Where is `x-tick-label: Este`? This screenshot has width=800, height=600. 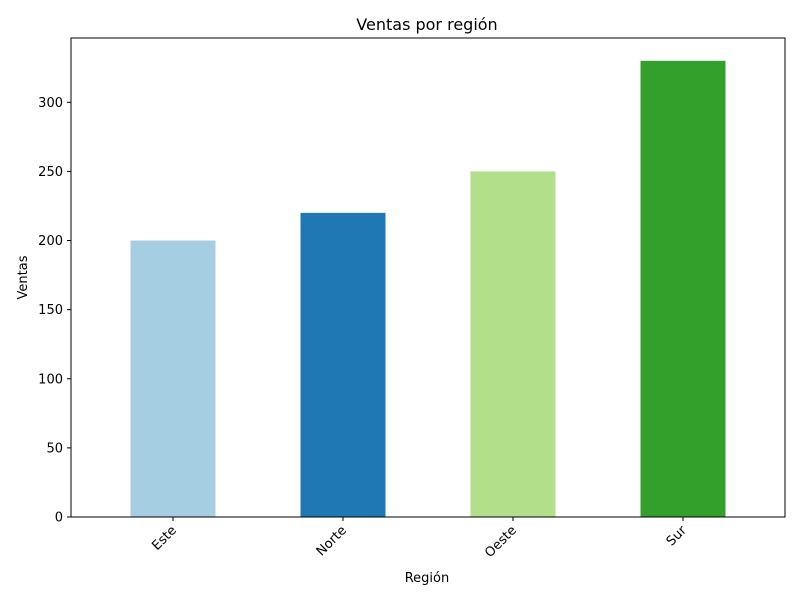 x-tick-label: Este is located at coordinates (164, 538).